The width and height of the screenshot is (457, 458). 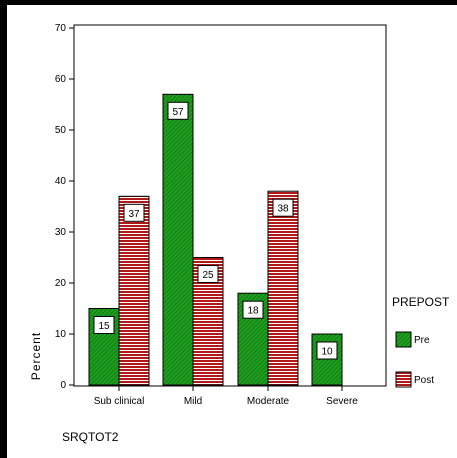 I want to click on y-tick-label: 30, so click(x=61, y=232).